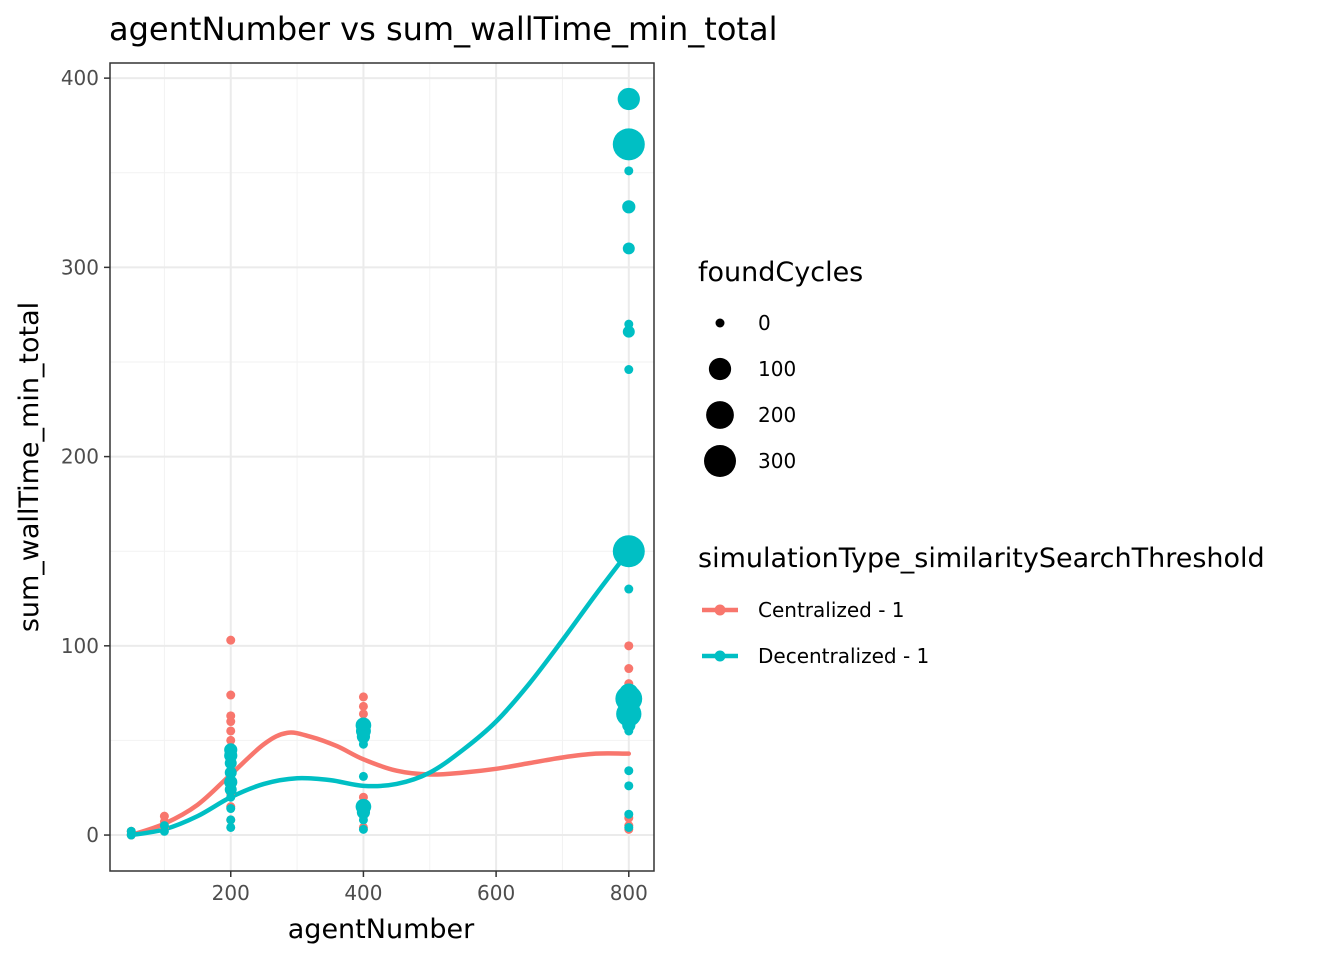  Describe the element at coordinates (831, 610) in the screenshot. I see `color-legend-label: Centralized - 1` at that location.